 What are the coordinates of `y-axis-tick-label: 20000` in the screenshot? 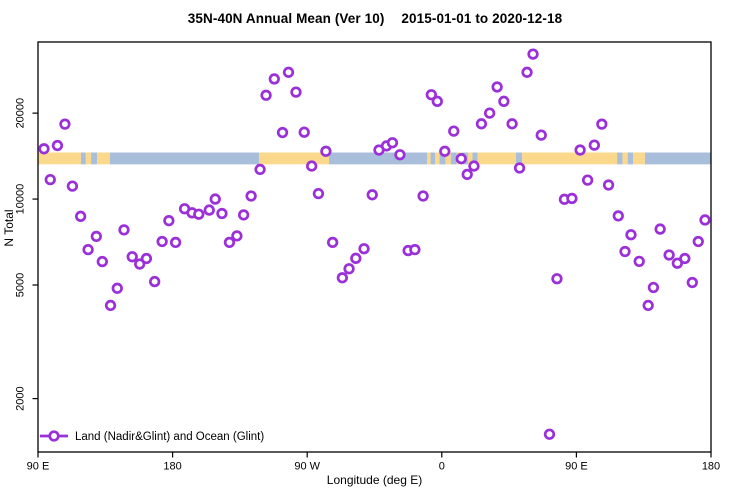 It's located at (21, 113).